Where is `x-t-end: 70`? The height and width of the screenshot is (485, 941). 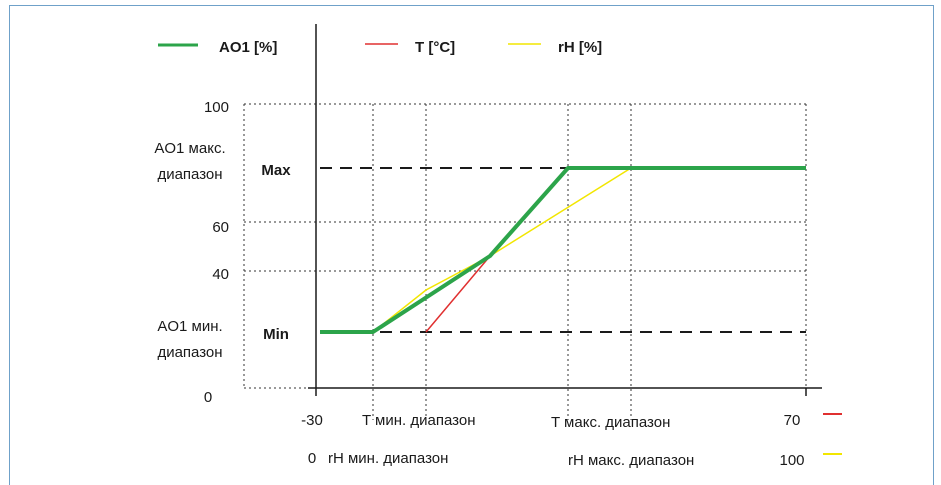 x-t-end: 70 is located at coordinates (792, 420).